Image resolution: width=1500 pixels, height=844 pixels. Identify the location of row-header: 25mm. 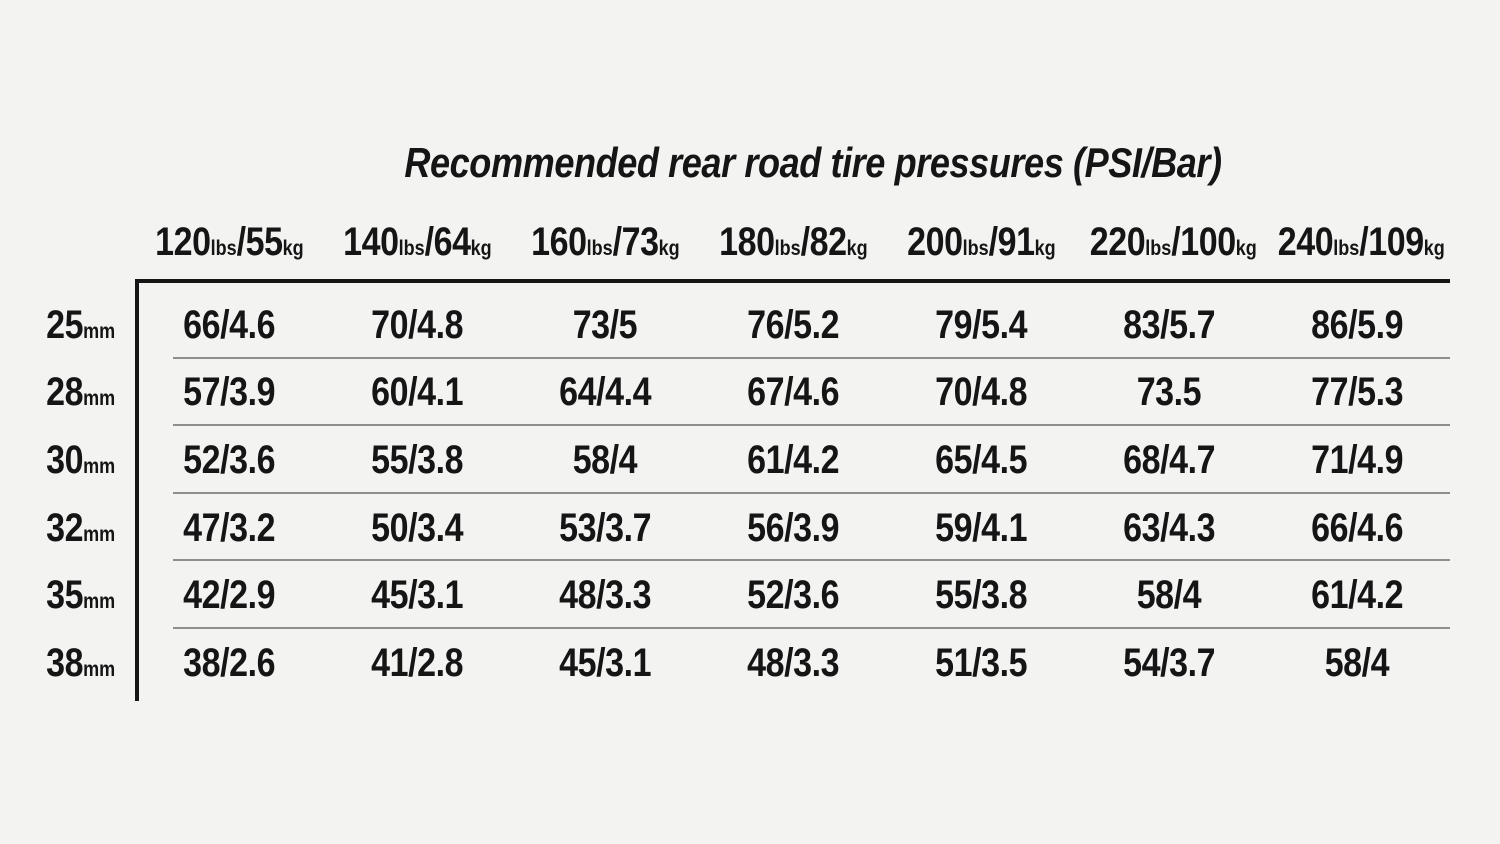
(80, 324).